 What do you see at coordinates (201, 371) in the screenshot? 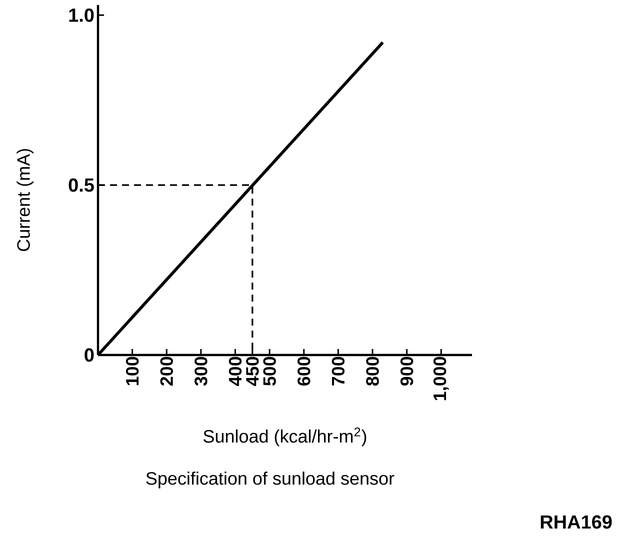
I see `x-tick-label: 300` at bounding box center [201, 371].